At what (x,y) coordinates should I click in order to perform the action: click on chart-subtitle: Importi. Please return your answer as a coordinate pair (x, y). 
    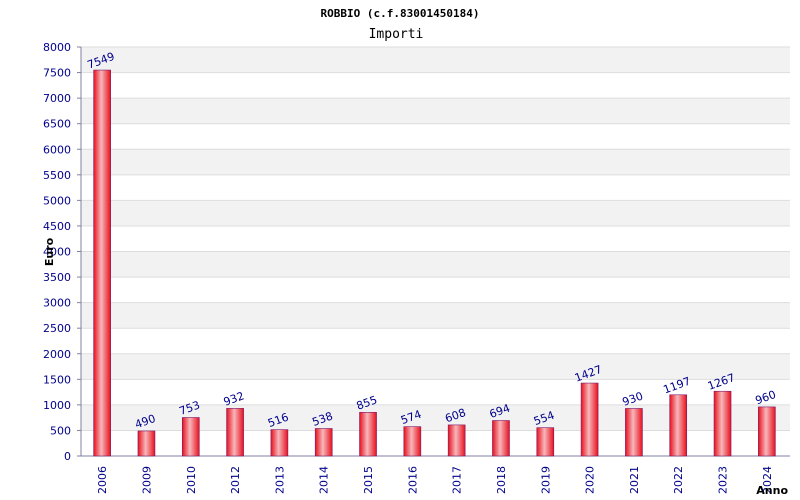
    Looking at the image, I should click on (396, 34).